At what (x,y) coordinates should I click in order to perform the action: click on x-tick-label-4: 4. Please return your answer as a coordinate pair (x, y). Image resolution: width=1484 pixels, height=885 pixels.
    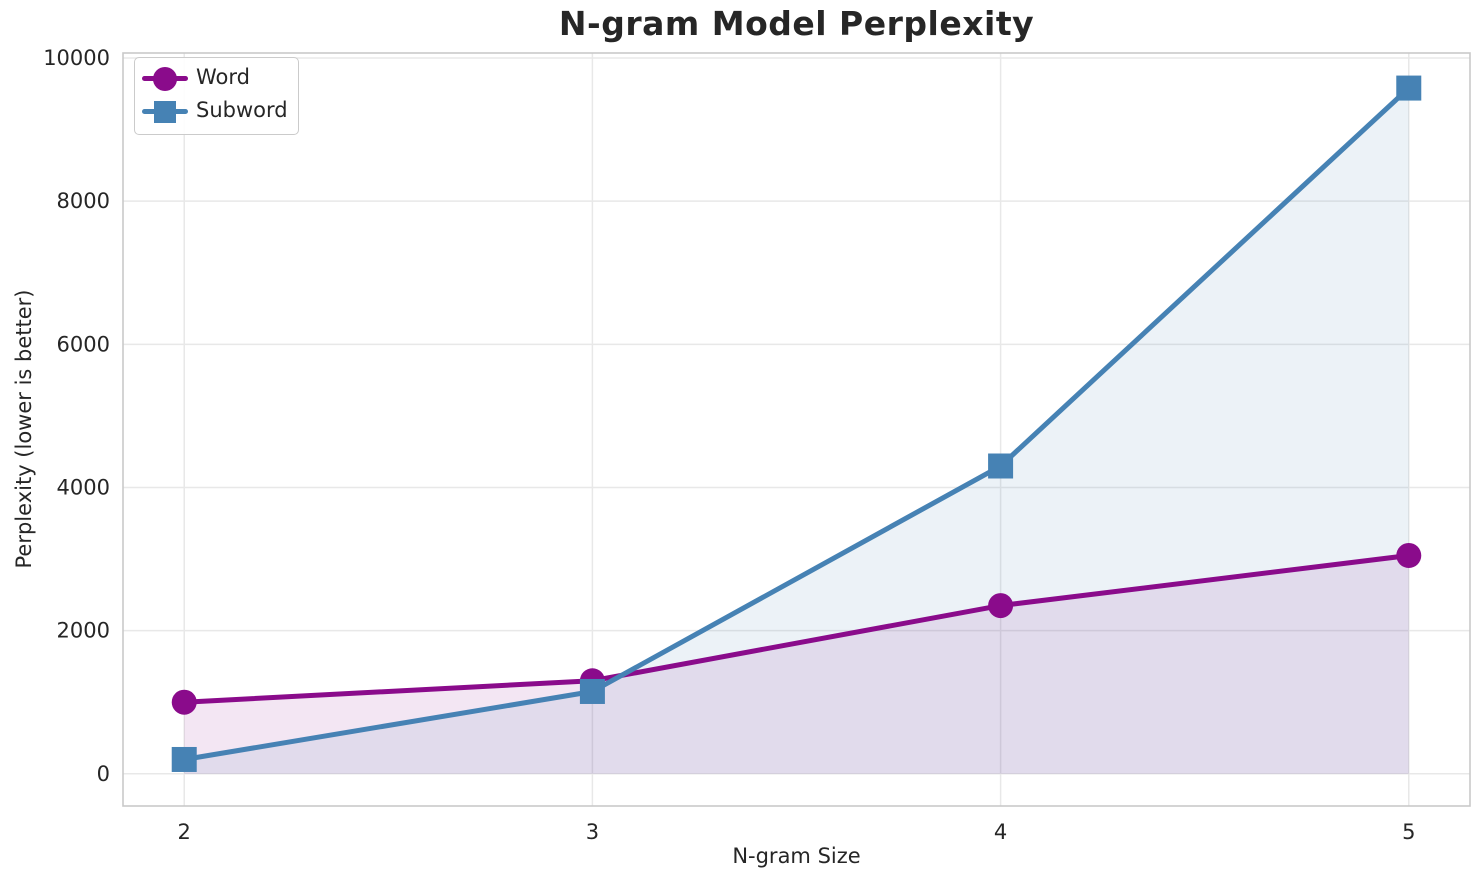
    Looking at the image, I should click on (1000, 832).